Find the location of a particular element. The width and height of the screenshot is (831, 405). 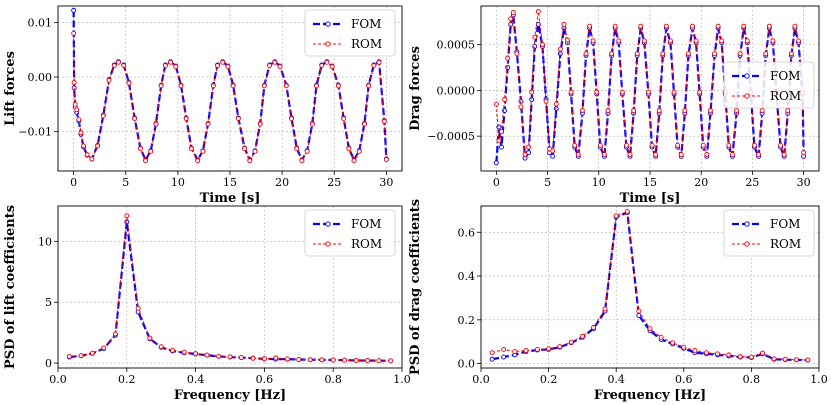

y-tick-label: 0.01 is located at coordinates (40, 22).